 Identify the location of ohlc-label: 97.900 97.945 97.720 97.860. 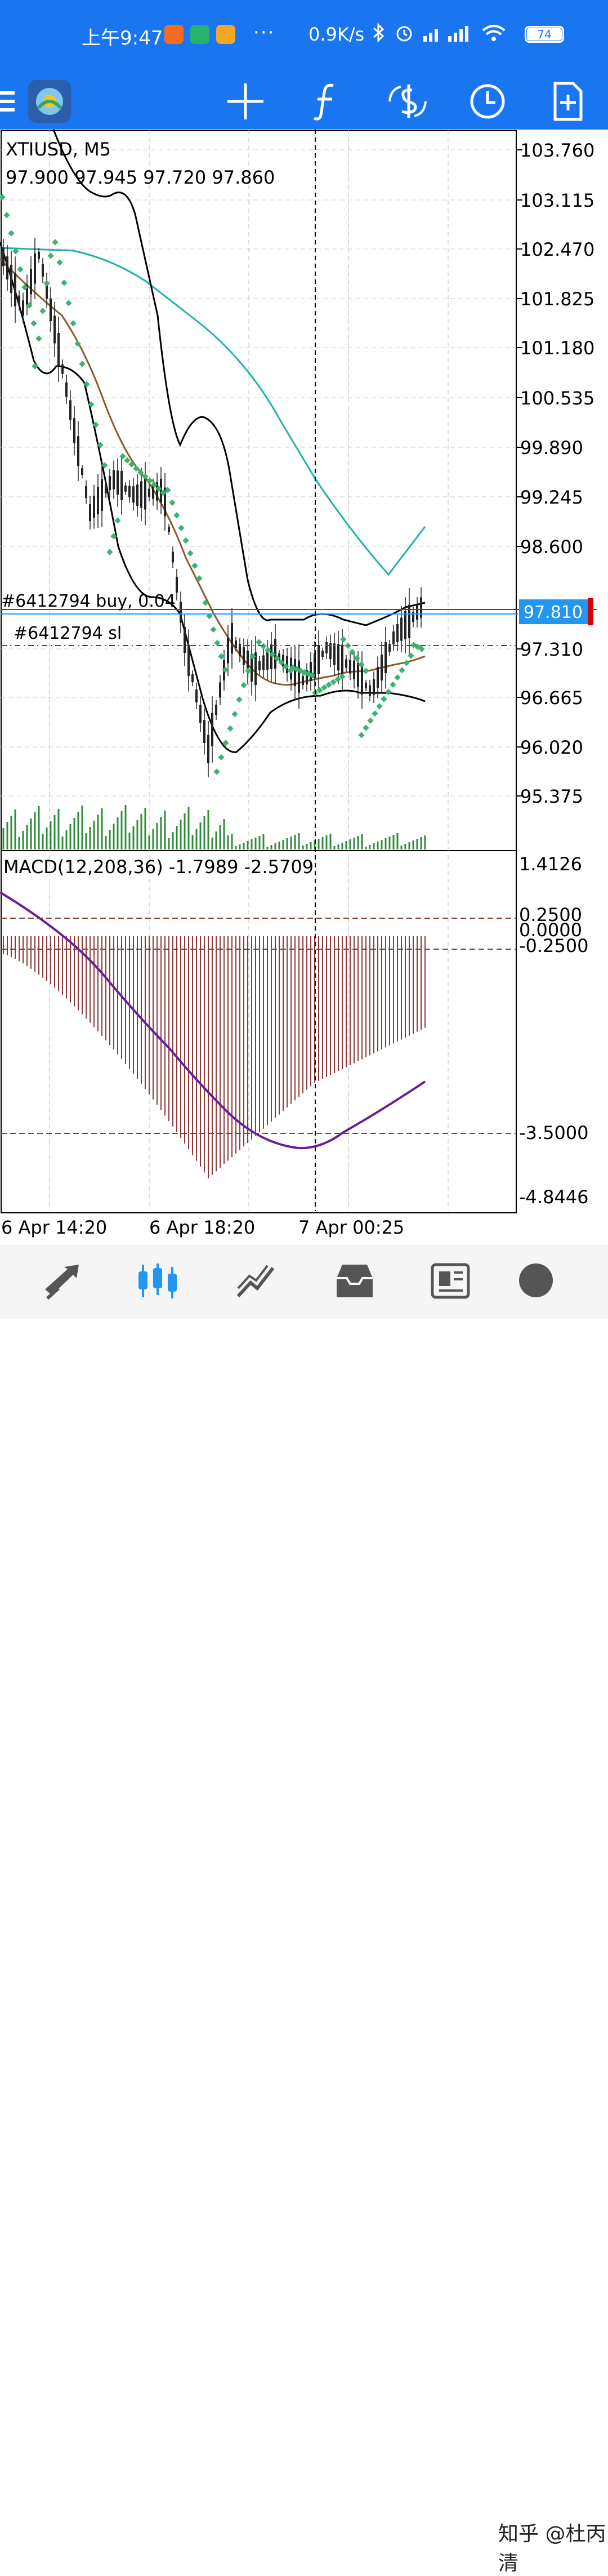
(140, 177).